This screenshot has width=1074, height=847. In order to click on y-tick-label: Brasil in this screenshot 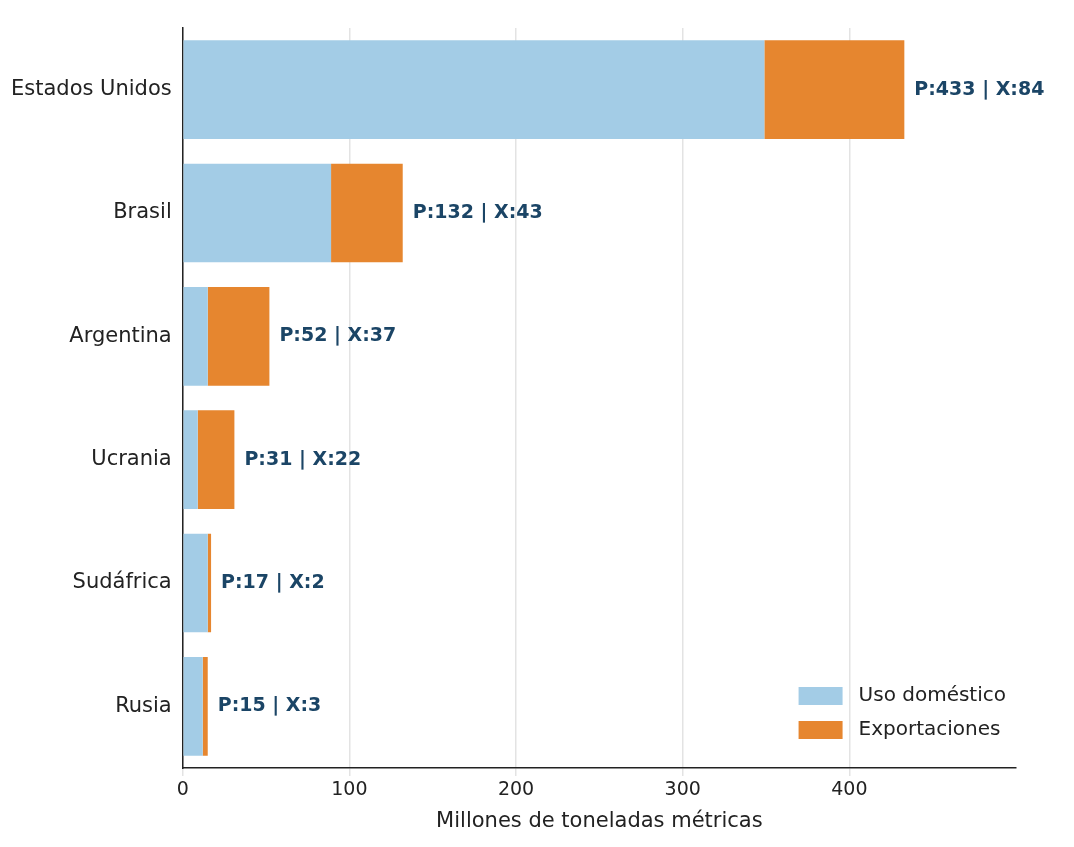, I will do `click(142, 211)`.